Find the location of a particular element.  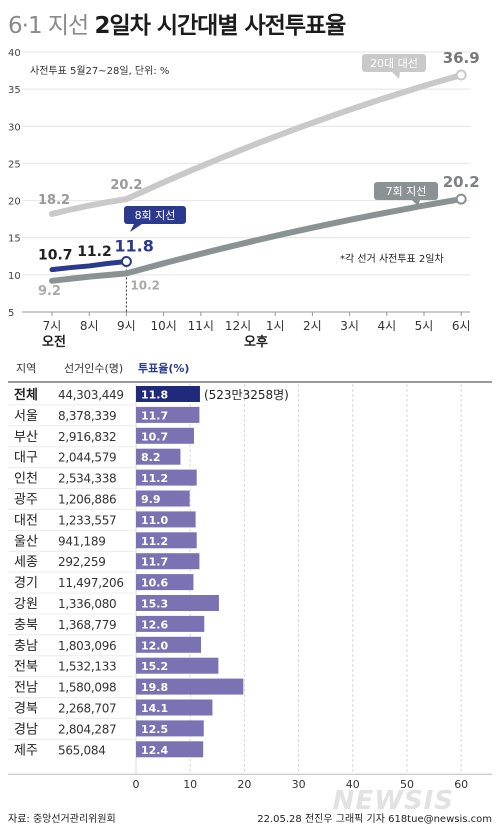

x-tick-label: 20 is located at coordinates (244, 784).